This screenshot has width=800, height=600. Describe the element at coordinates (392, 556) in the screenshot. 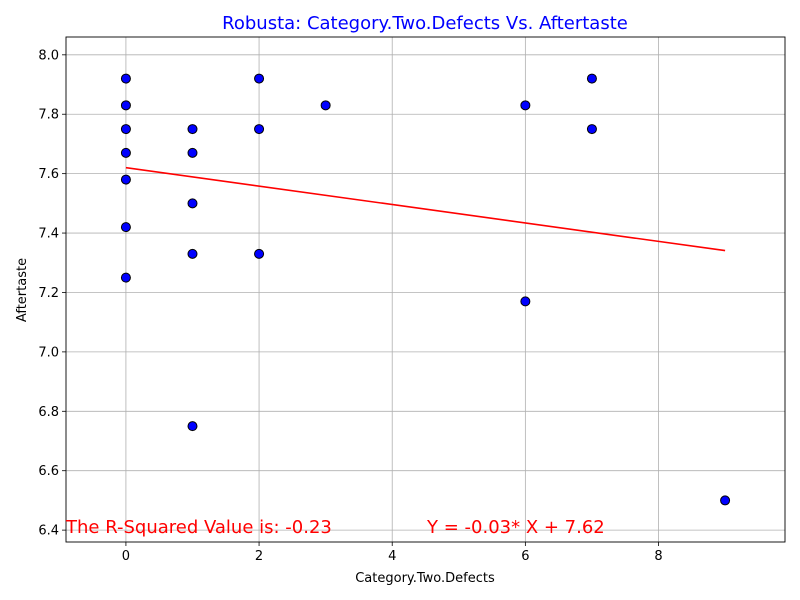

I see `x-tick-label: 4` at that location.